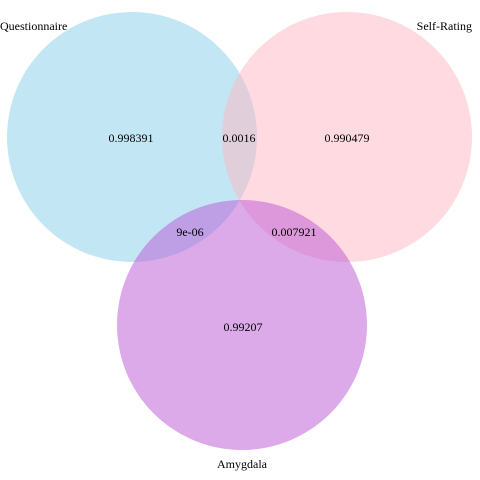 Image resolution: width=480 pixels, height=480 pixels. What do you see at coordinates (239, 138) in the screenshot?
I see `region-value-questionnaire-self-rating: 0.0016` at bounding box center [239, 138].